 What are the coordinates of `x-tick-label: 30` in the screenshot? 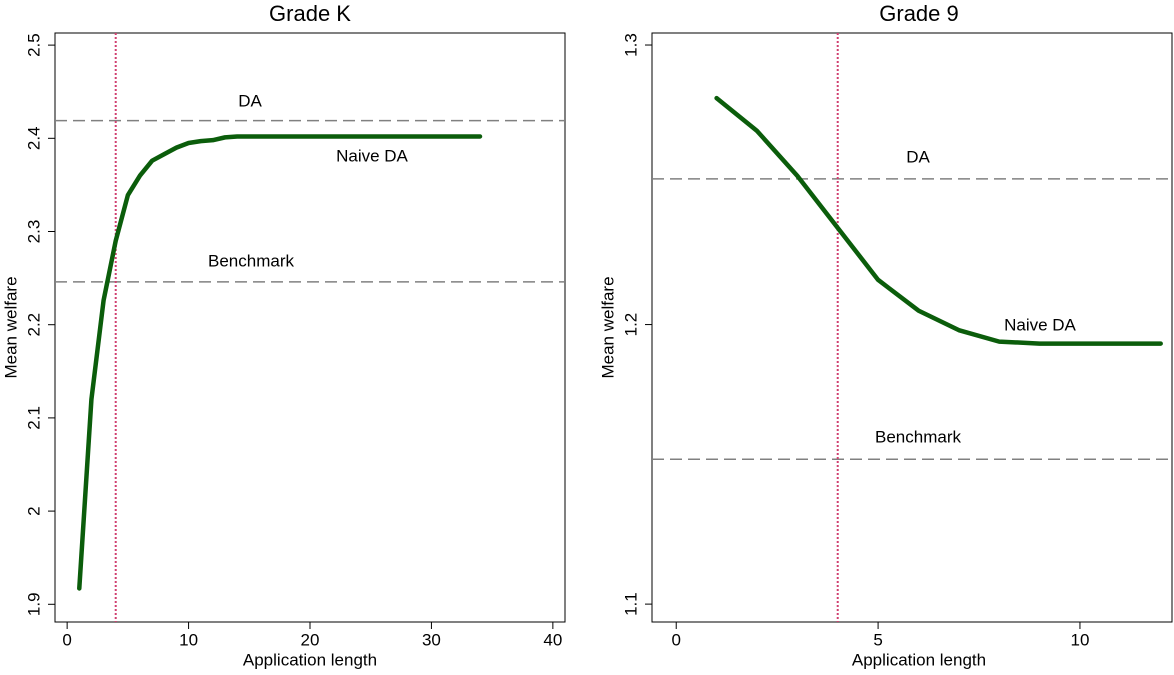 It's located at (431, 639).